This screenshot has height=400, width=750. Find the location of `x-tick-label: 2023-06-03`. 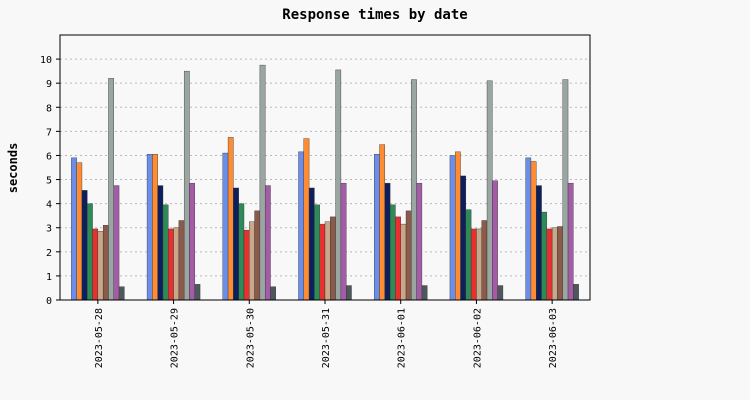

x-tick-label: 2023-06-03 is located at coordinates (553, 338).